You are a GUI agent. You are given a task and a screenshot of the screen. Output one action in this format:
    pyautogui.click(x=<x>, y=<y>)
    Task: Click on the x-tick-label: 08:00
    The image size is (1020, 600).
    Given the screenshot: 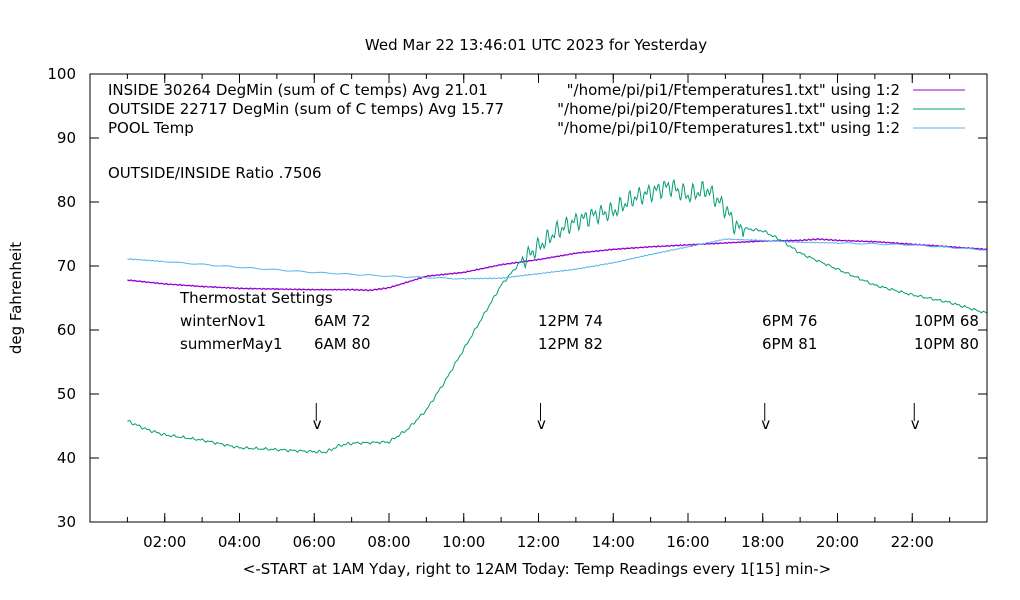 What is the action you would take?
    pyautogui.click(x=388, y=542)
    